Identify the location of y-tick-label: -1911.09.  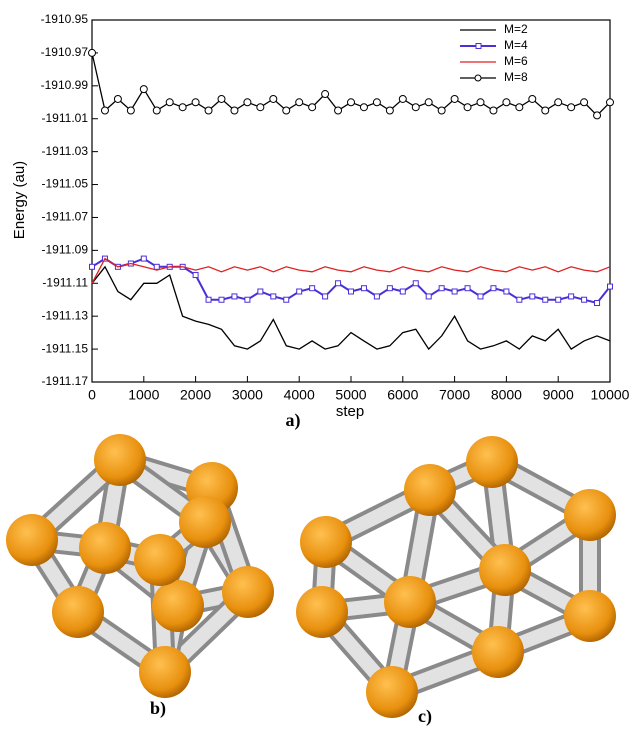
(65, 250).